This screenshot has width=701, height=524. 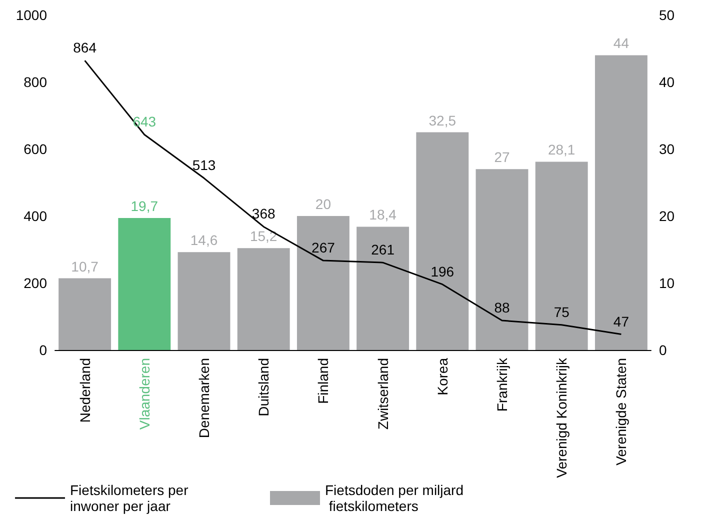 What do you see at coordinates (382, 394) in the screenshot?
I see `x-tick-label: Zwitserland` at bounding box center [382, 394].